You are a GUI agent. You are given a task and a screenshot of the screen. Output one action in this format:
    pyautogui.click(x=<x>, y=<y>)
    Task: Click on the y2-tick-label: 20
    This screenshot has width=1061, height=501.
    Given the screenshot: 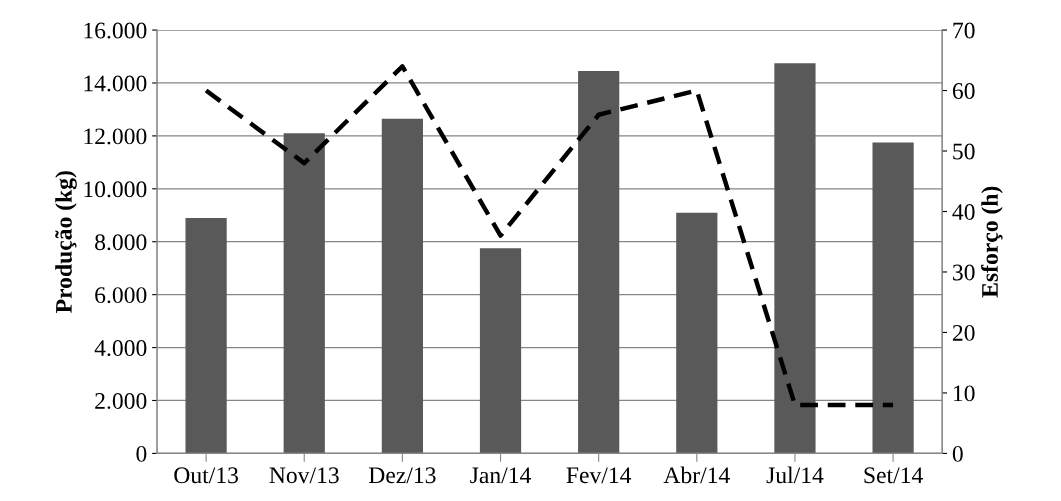 What is the action you would take?
    pyautogui.click(x=963, y=332)
    